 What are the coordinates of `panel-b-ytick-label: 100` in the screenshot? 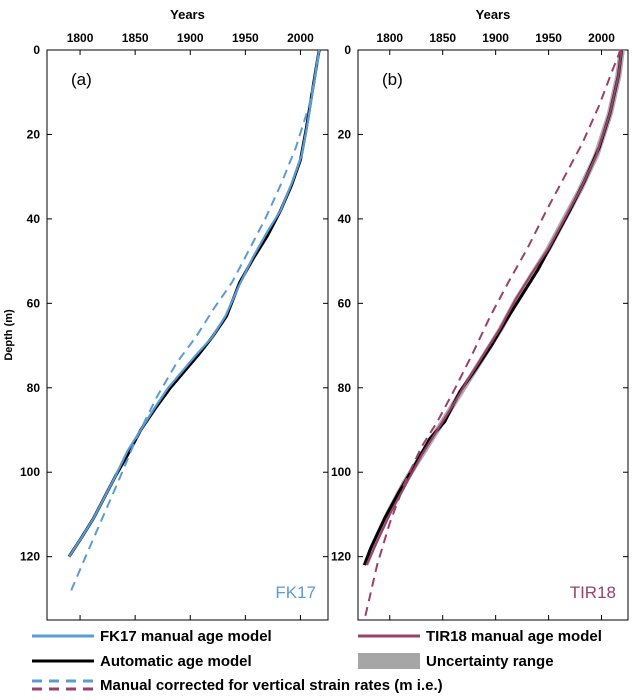 It's located at (341, 472).